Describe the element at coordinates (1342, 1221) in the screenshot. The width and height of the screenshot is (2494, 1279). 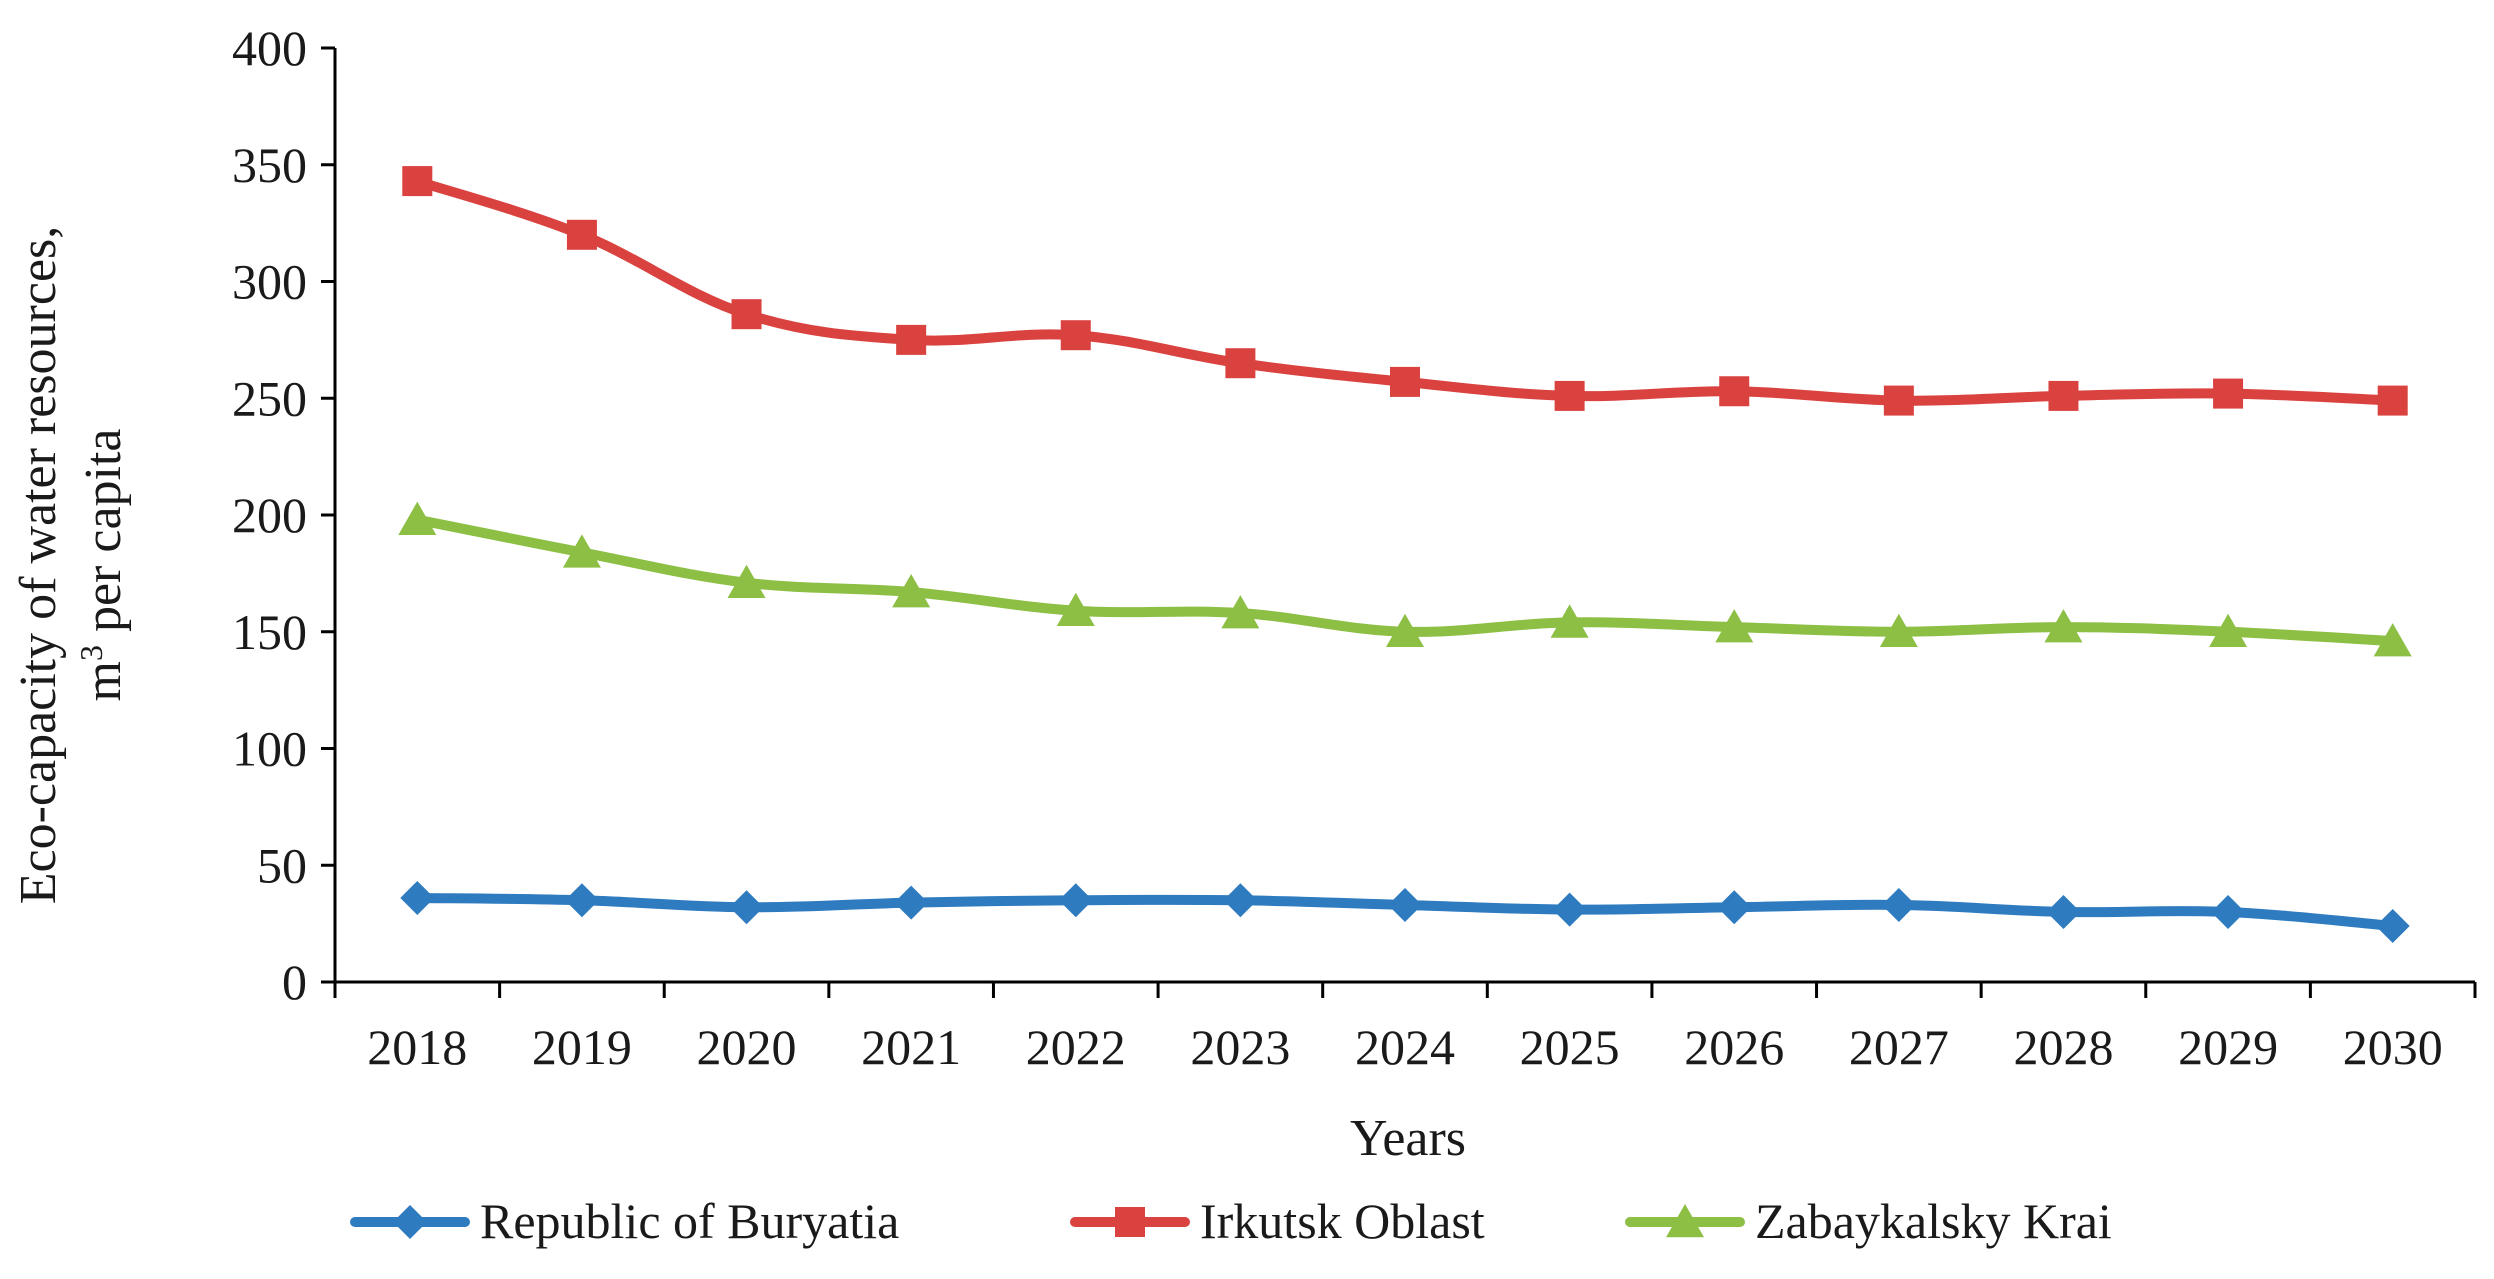
I see `legend-label: Irkutsk Oblast` at that location.